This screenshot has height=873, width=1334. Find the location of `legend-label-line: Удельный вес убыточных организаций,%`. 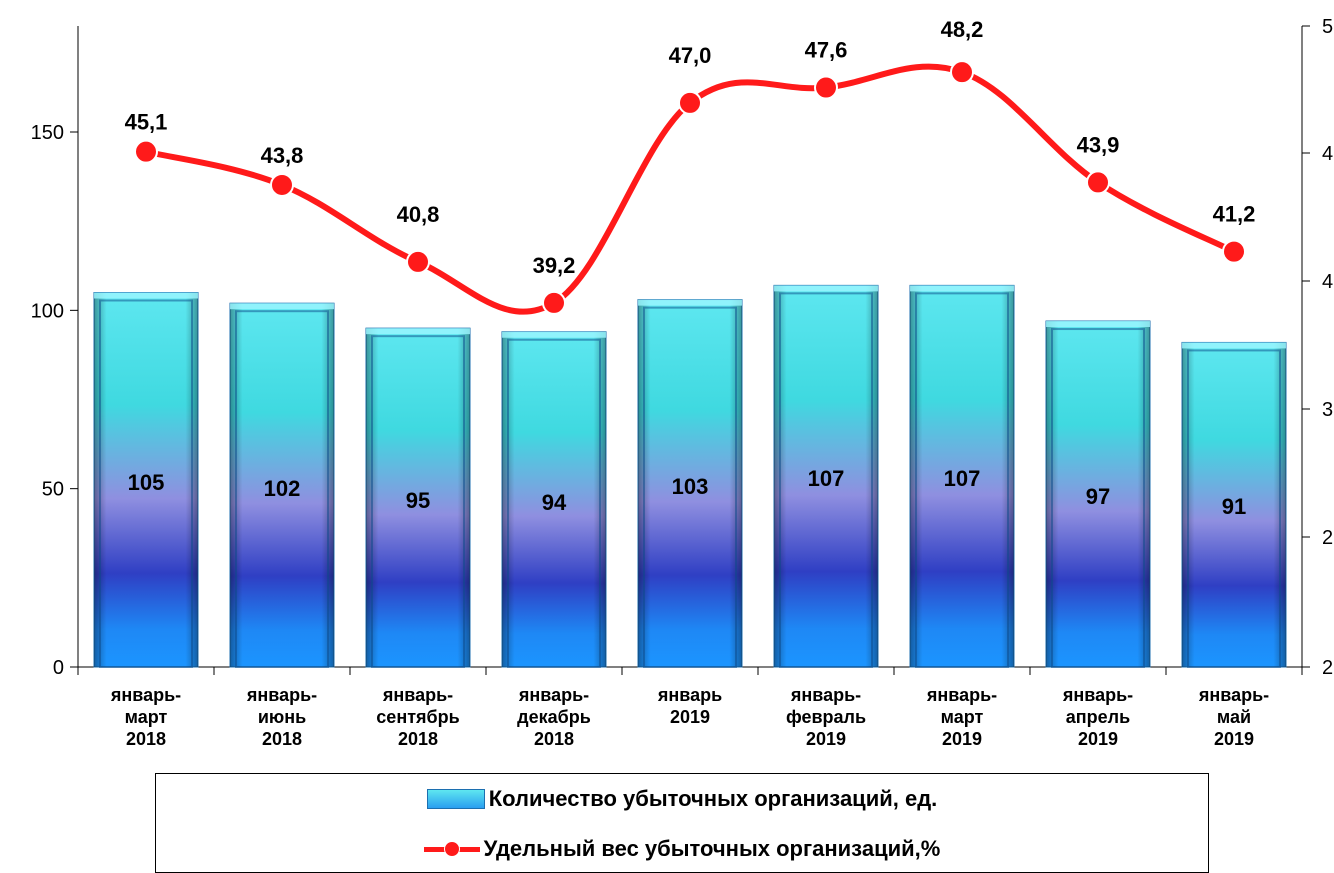

legend-label-line: Удельный вес убыточных организаций,% is located at coordinates (712, 848).